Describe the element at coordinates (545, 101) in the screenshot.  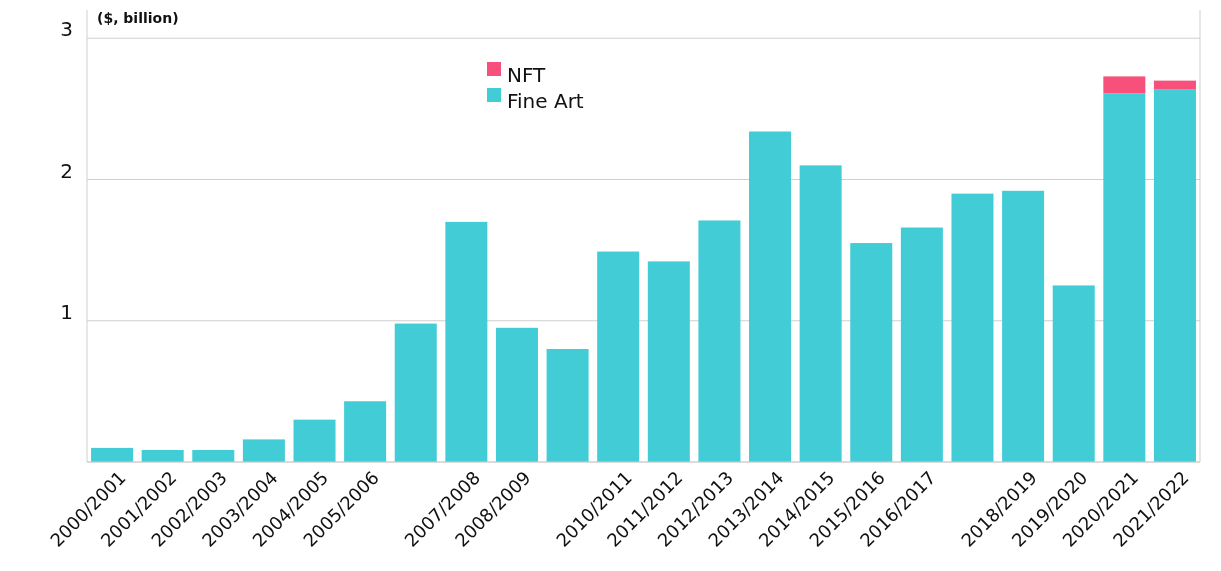
I see `legend-label: Fine Art` at that location.